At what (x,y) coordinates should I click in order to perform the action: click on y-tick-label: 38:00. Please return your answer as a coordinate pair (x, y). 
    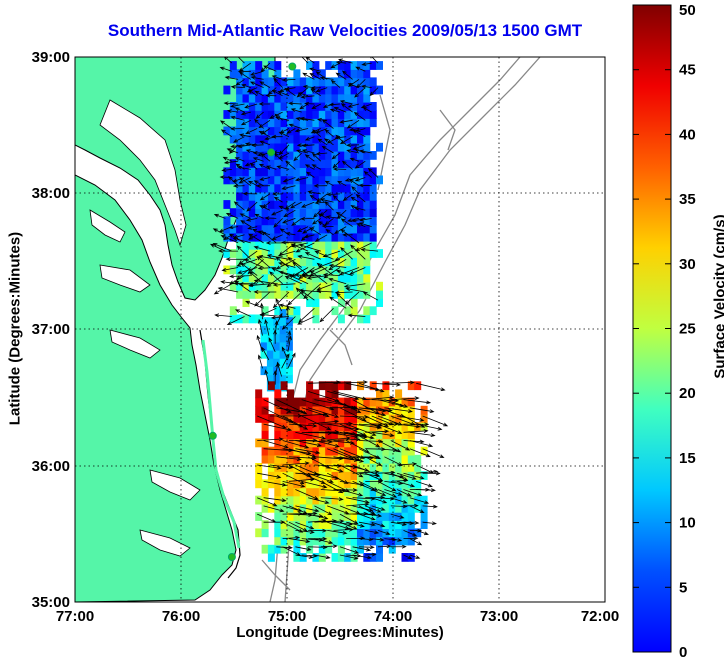
    Looking at the image, I should click on (51, 193).